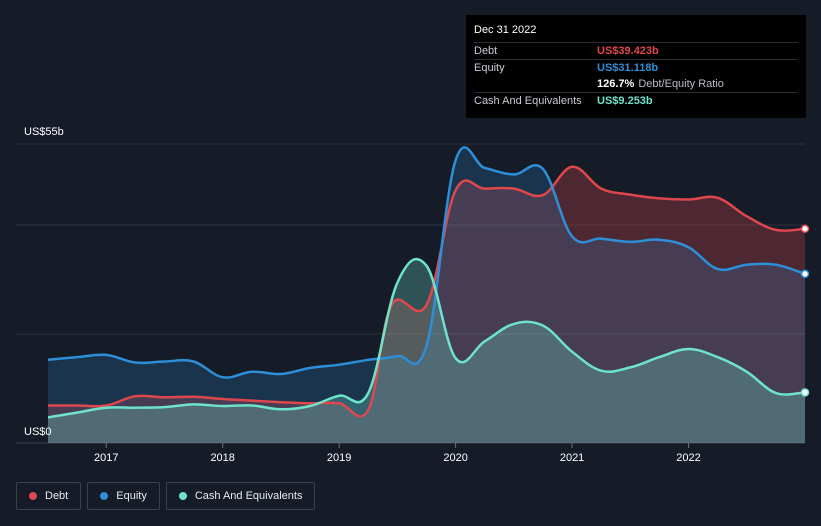 This screenshot has width=821, height=526. I want to click on tooltip-cash-value: US$9.253b, so click(625, 101).